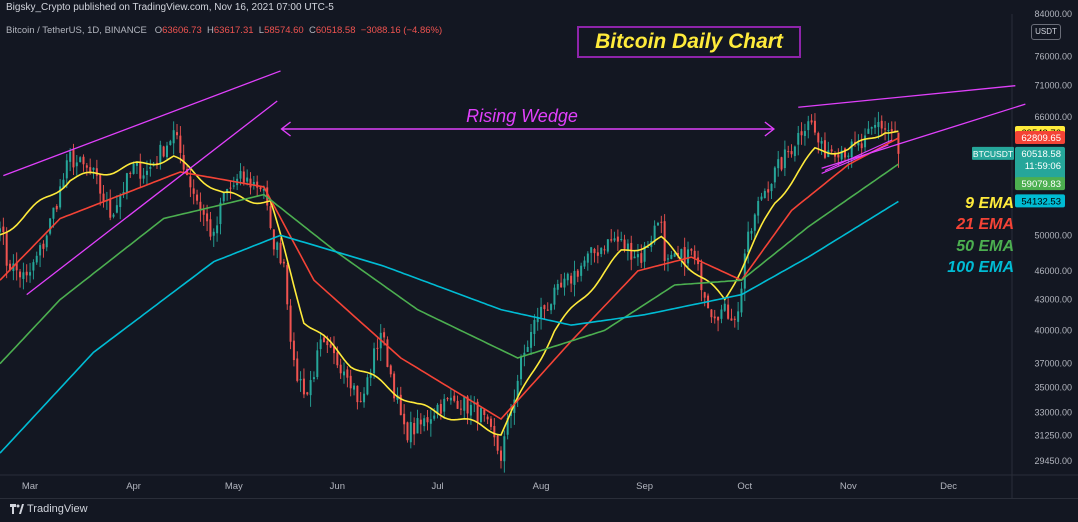 The height and width of the screenshot is (522, 1078). Describe the element at coordinates (210, 30) in the screenshot. I see `ohlc-high-key: H` at that location.